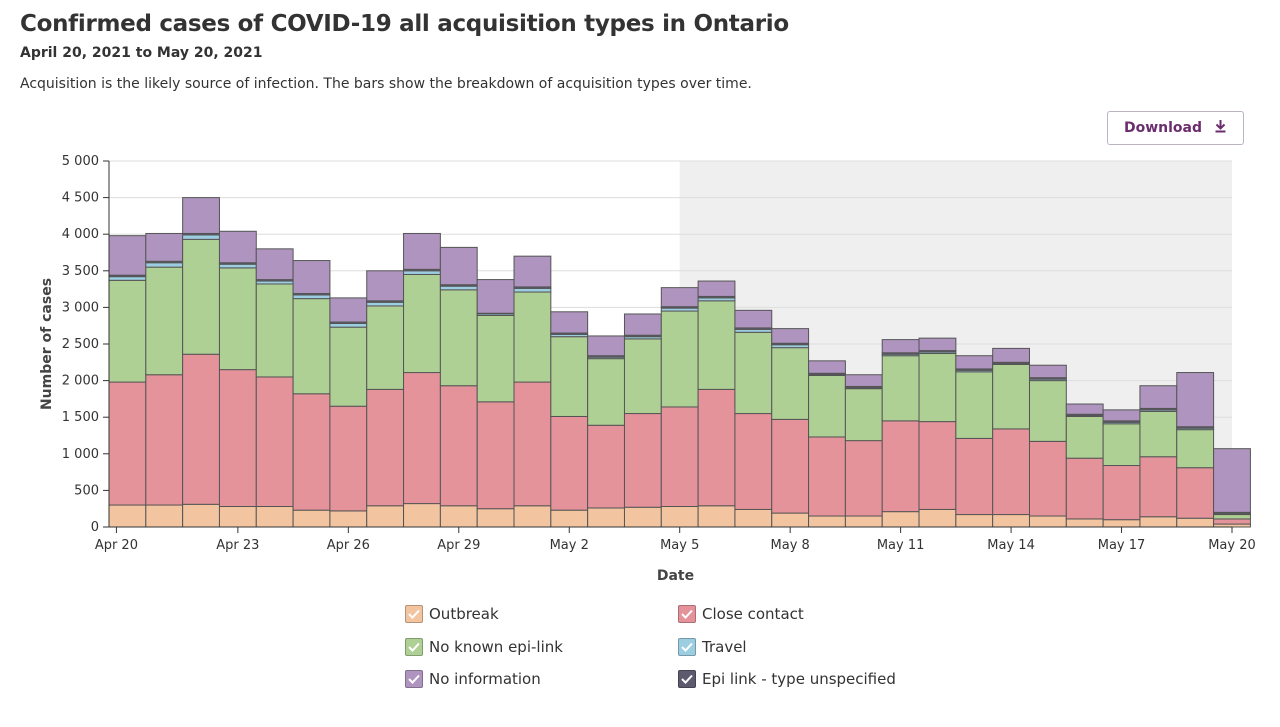  Describe the element at coordinates (787, 679) in the screenshot. I see `legend-item-epi-link-unspecified: Epi link - type unspecified` at that location.